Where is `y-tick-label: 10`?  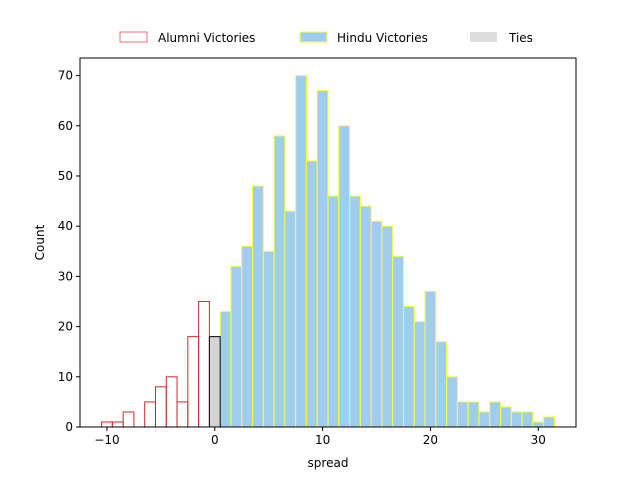
y-tick-label: 10 is located at coordinates (65, 377).